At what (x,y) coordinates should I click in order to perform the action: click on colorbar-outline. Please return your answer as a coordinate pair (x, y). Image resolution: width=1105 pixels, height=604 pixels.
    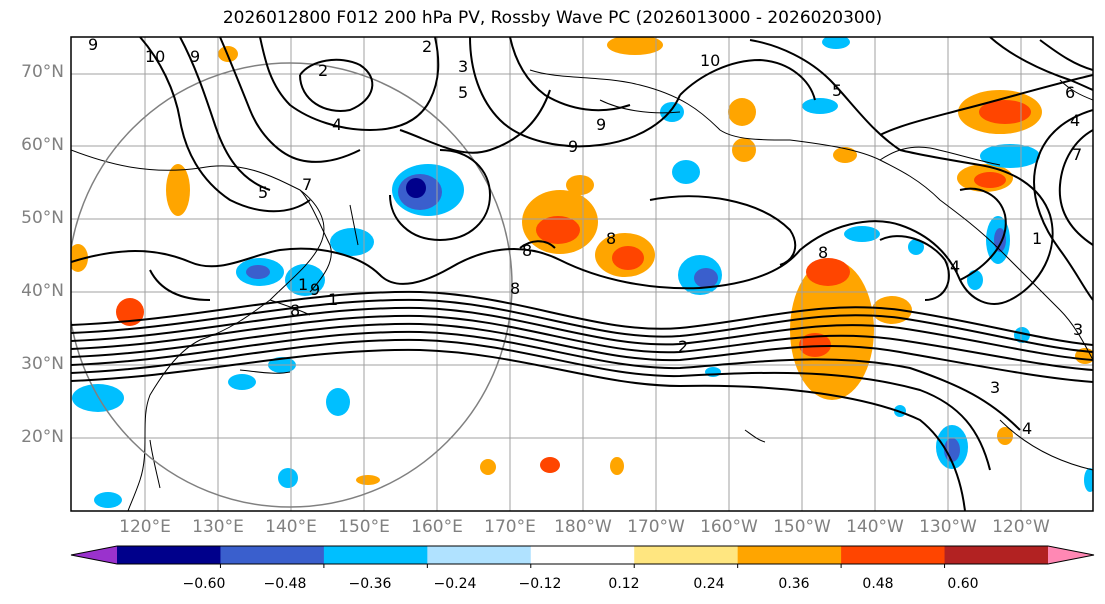
    Looking at the image, I should click on (582, 555).